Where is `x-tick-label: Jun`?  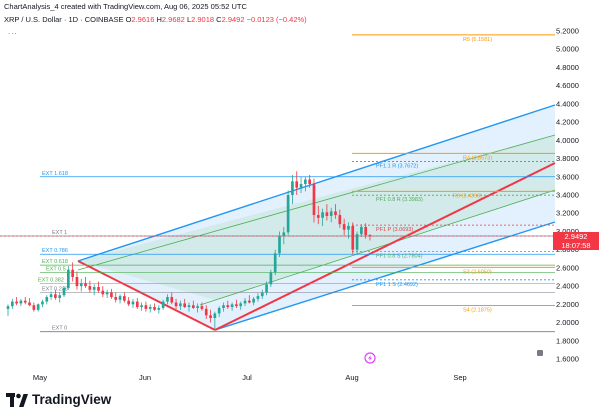 x-tick-label: Jun is located at coordinates (145, 377).